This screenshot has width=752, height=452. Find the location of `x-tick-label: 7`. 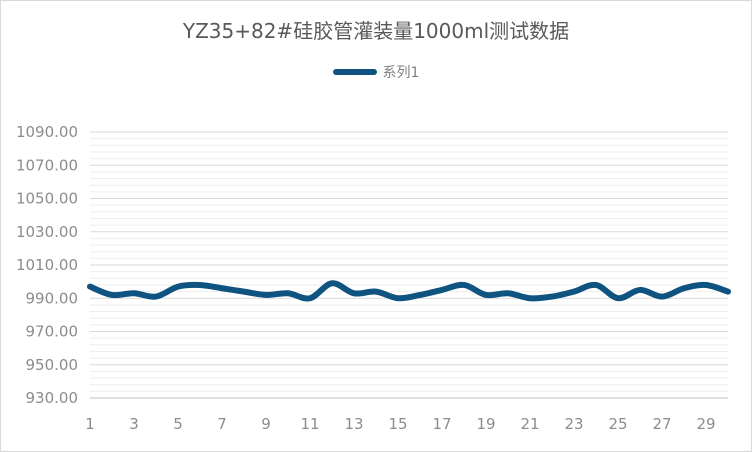

x-tick-label: 7 is located at coordinates (222, 424).